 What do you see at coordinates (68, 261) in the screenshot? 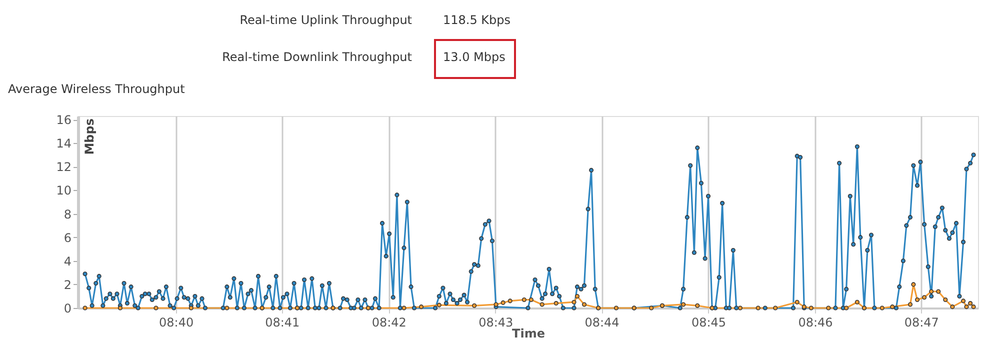
I see `y-tick-label: 4` at bounding box center [68, 261].